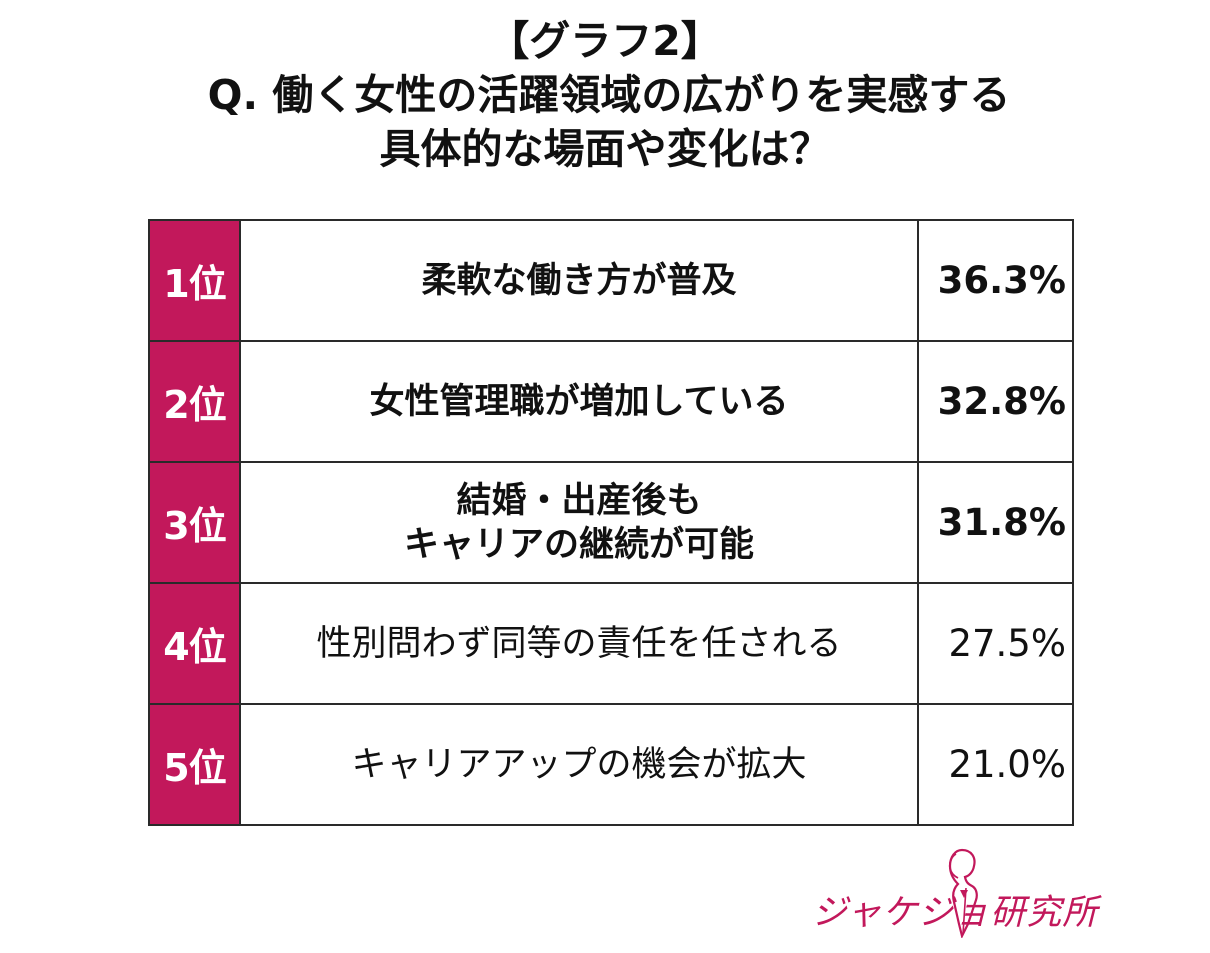 This screenshot has height=953, width=1210. Describe the element at coordinates (579, 764) in the screenshot. I see `item-label: キャリアアップの機会が拡大` at that location.